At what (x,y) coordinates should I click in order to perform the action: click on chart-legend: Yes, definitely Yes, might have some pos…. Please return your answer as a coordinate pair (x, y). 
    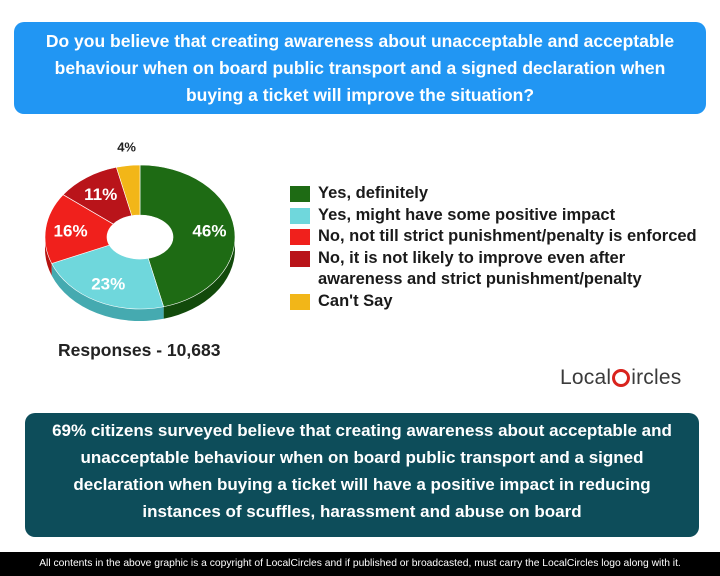
    Looking at the image, I should click on (500, 247).